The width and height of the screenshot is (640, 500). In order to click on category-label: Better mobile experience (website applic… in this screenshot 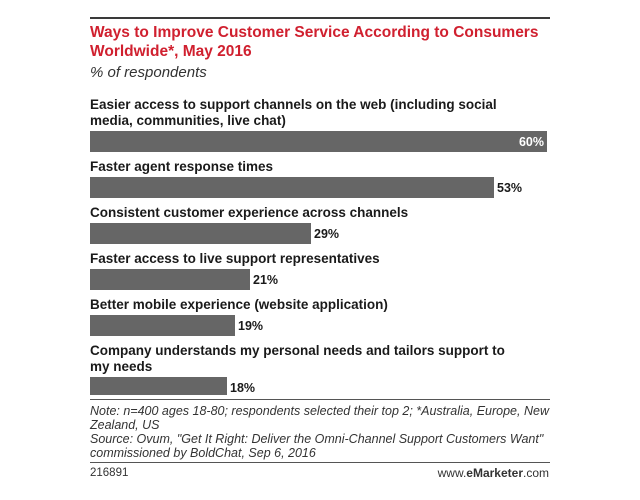, I will do `click(239, 304)`.